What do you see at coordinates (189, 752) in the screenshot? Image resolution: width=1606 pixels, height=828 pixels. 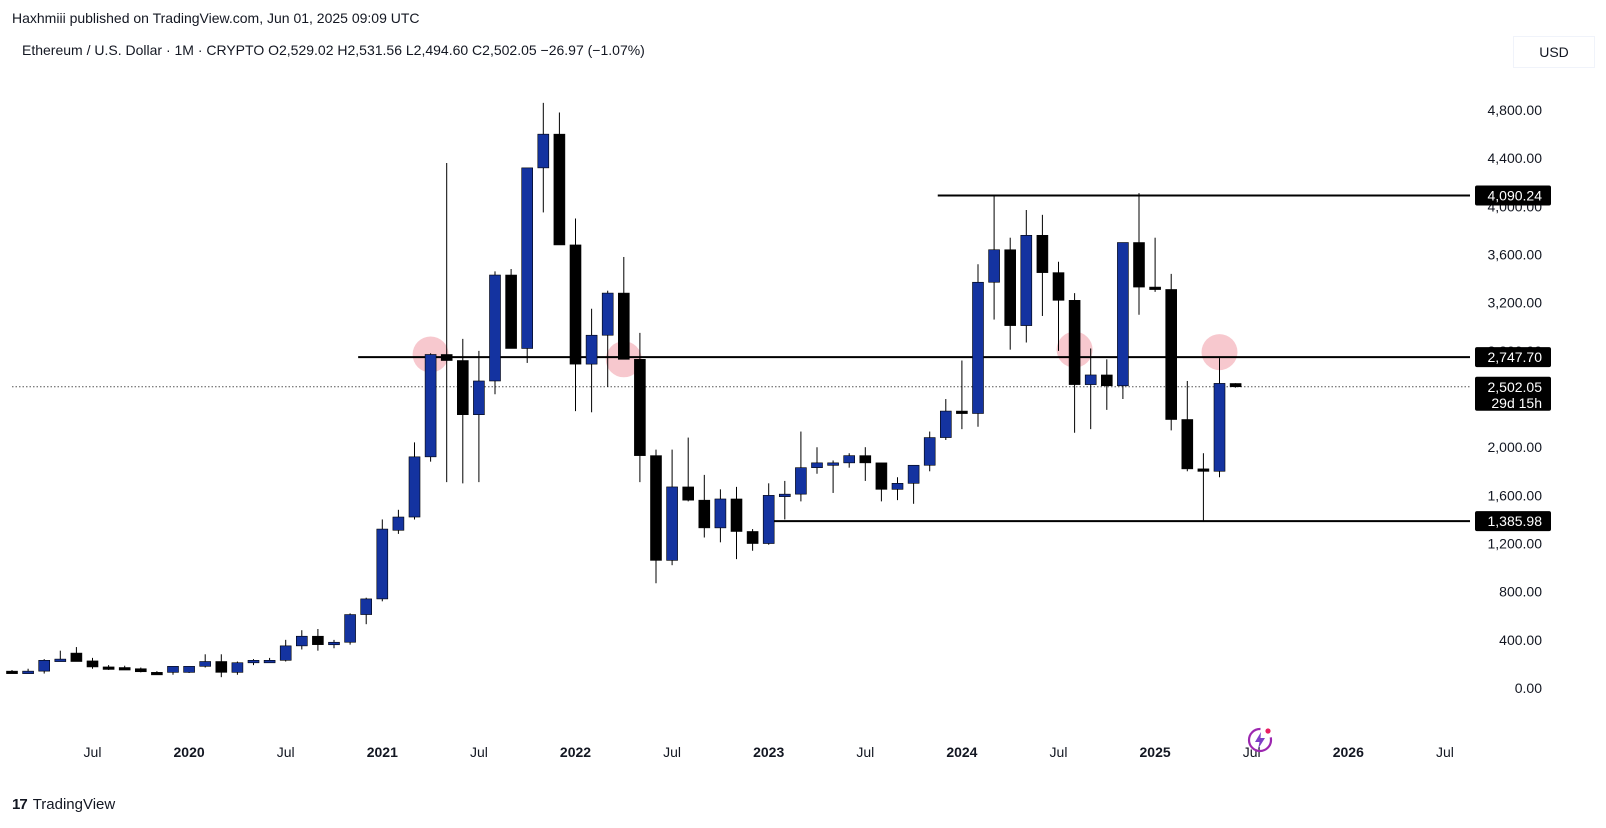 I see `x-axis-tick-label: 2020` at bounding box center [189, 752].